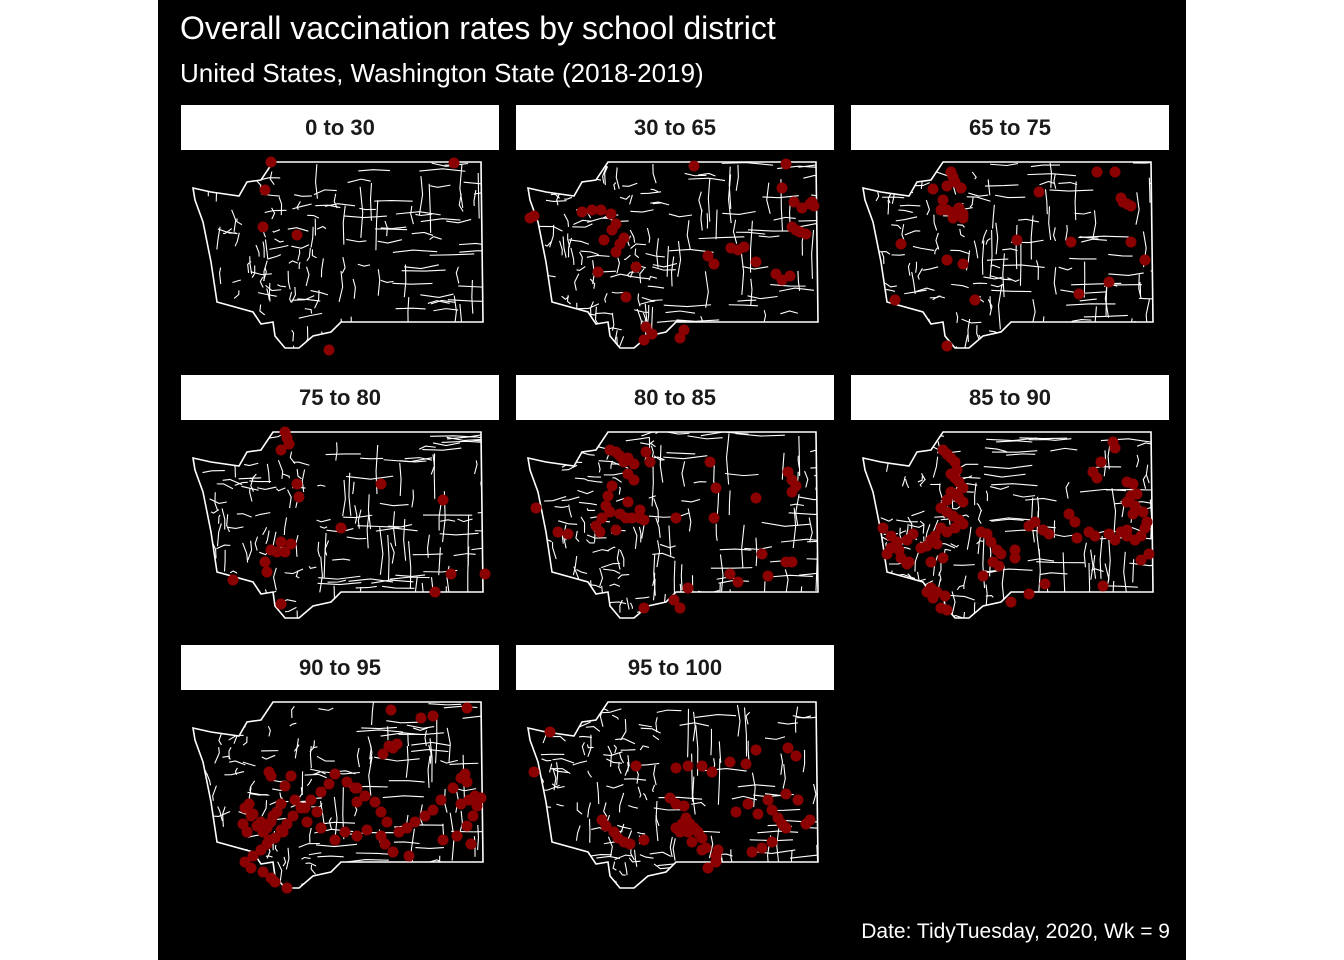 The height and width of the screenshot is (960, 1344). What do you see at coordinates (340, 127) in the screenshot?
I see `facet-strip-1: 0 to 30` at bounding box center [340, 127].